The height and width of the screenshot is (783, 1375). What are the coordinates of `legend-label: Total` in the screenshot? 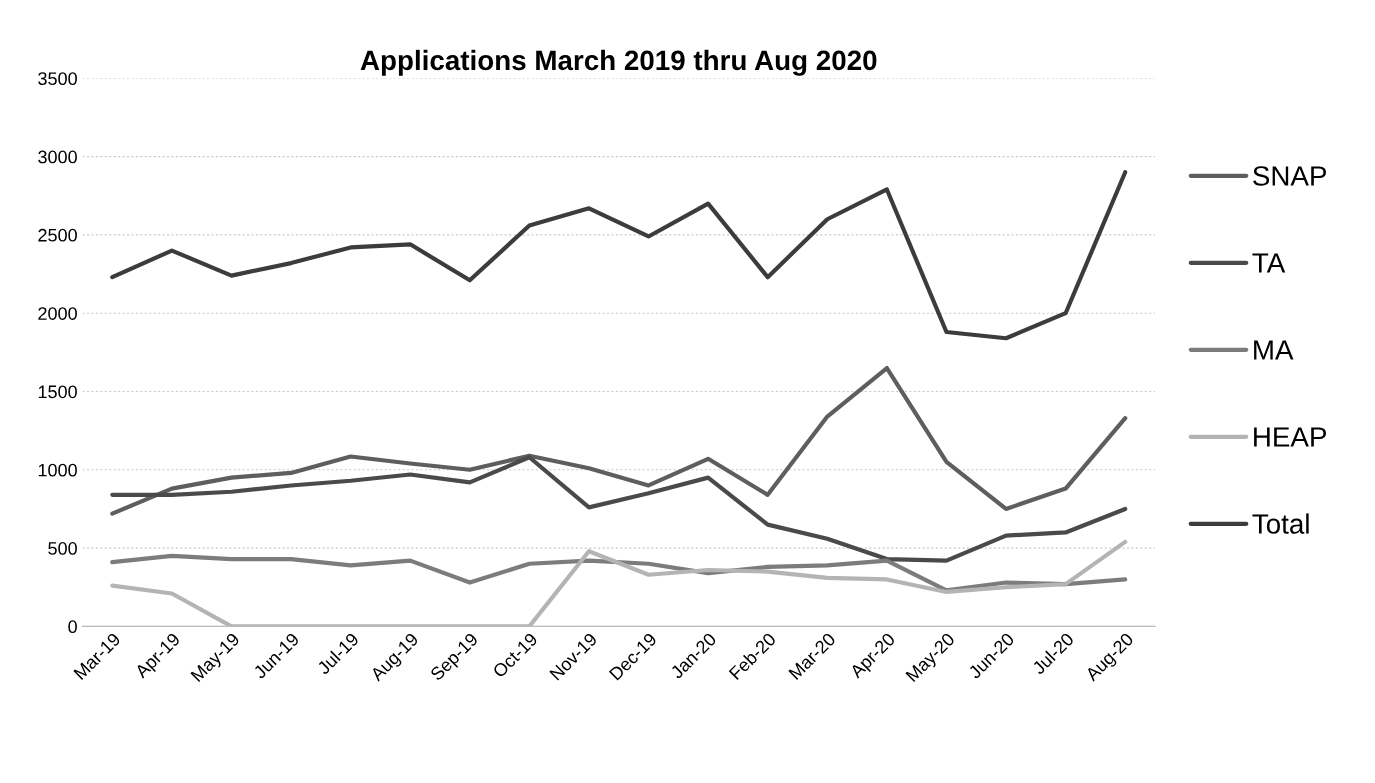 It's located at (1280, 523).